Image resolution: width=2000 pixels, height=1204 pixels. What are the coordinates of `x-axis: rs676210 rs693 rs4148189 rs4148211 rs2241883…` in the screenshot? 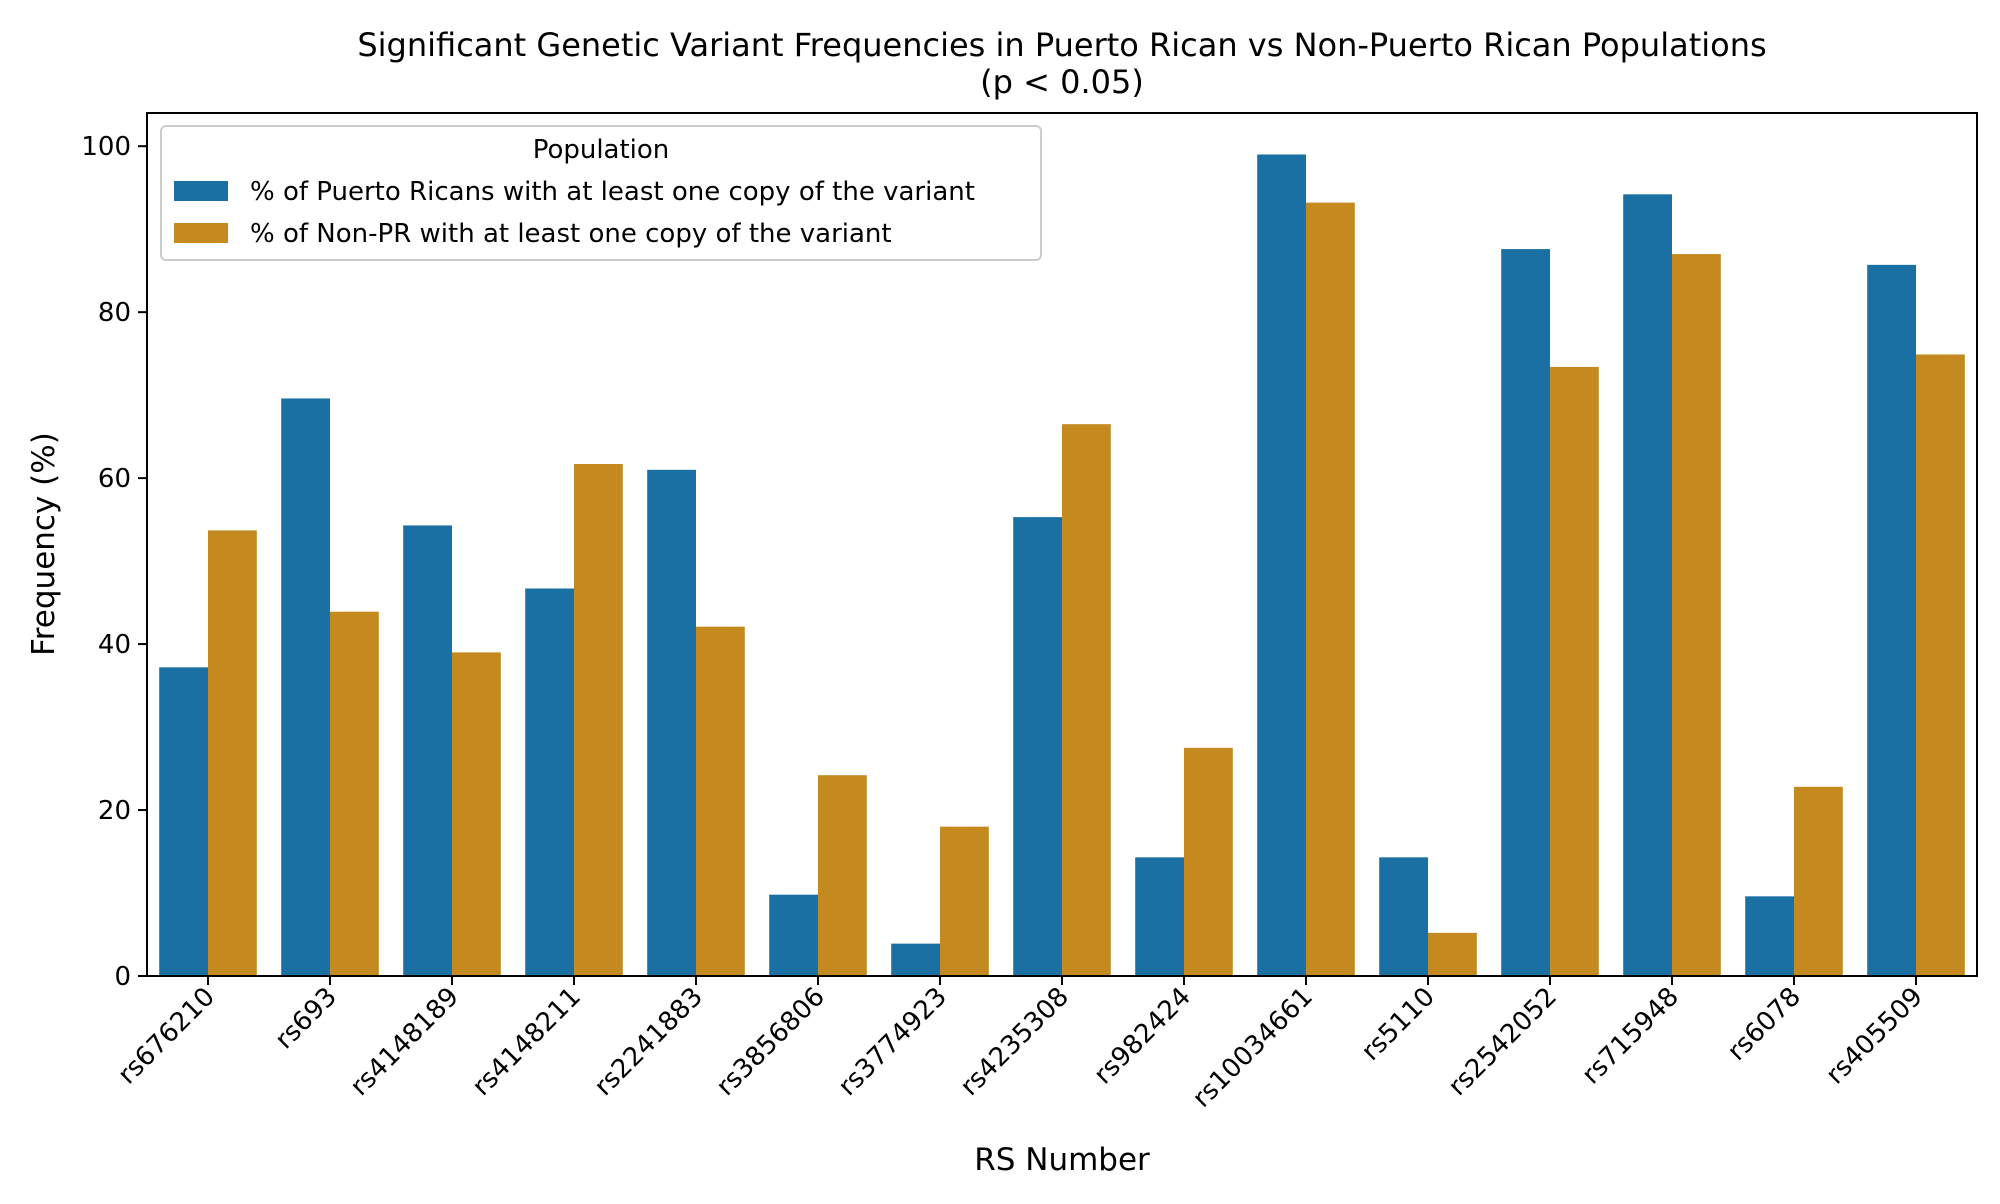 It's located at (1020, 1045).